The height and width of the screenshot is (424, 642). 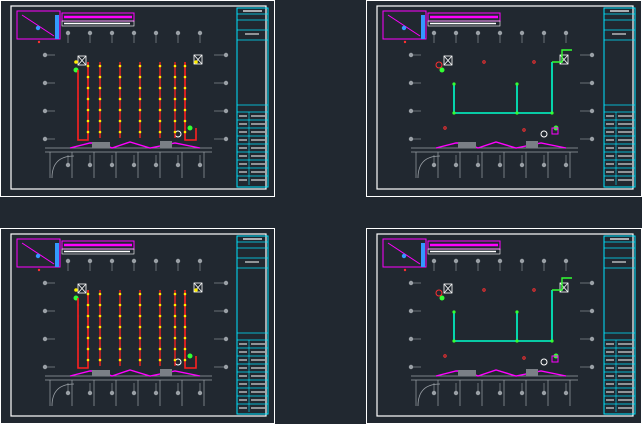 What do you see at coordinates (503, 320) in the screenshot?
I see `pipe-system` at bounding box center [503, 320].